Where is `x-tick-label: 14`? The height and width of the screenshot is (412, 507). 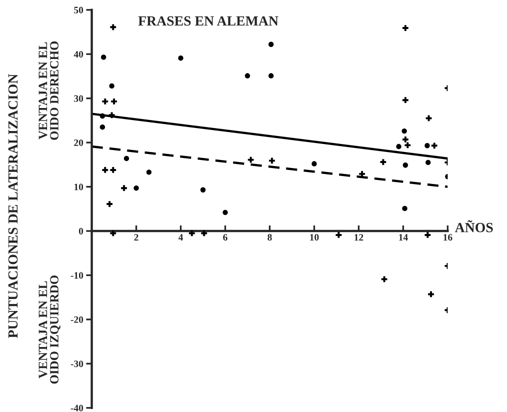 x-tick-label: 14 is located at coordinates (403, 237).